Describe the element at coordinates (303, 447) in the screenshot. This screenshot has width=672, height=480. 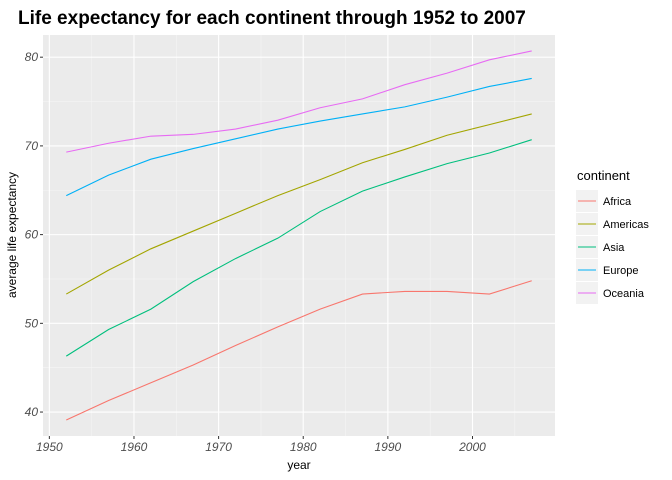
I see `x-tick-label: 1980` at that location.